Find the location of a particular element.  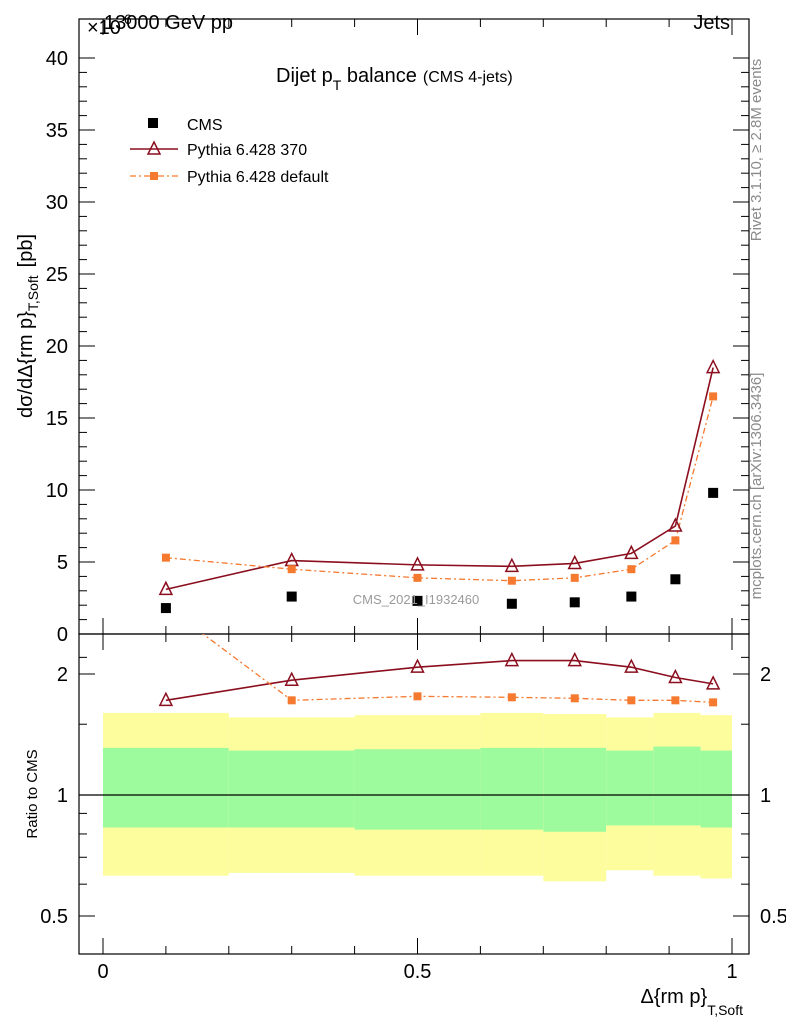

ratio-y-tick-label: 1 is located at coordinates (62, 796).